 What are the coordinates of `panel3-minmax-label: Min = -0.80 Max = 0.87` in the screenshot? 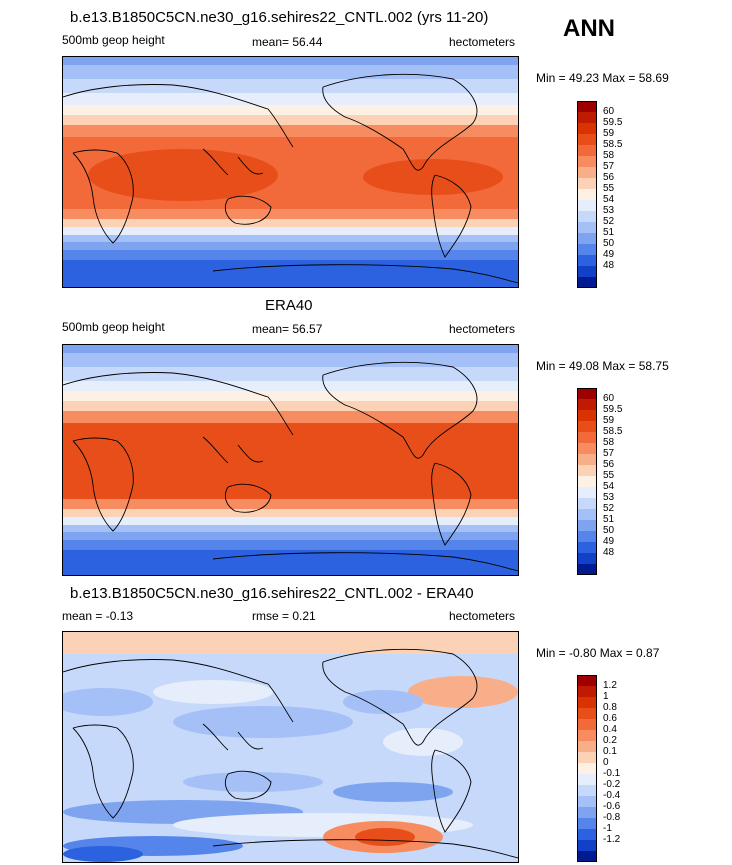 It's located at (598, 653).